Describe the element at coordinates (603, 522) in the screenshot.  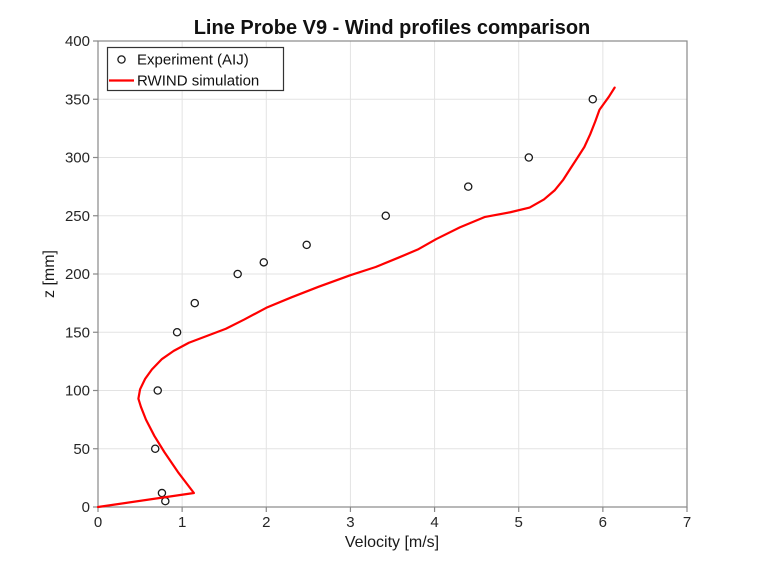
I see `x-tick-label: 6` at that location.